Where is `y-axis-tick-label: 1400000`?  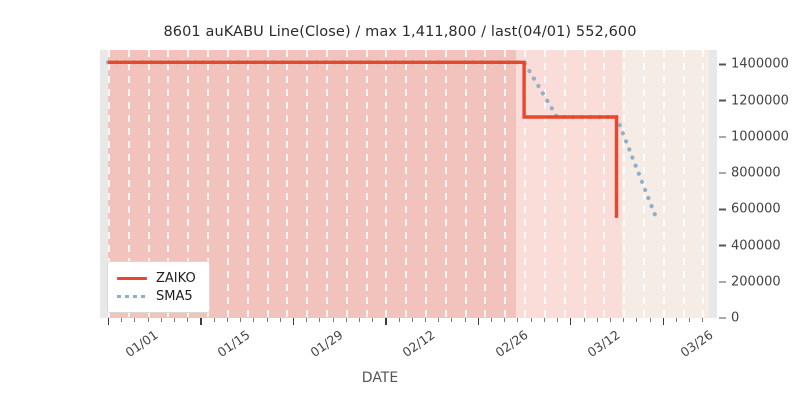 y-axis-tick-label: 1400000 is located at coordinates (760, 64).